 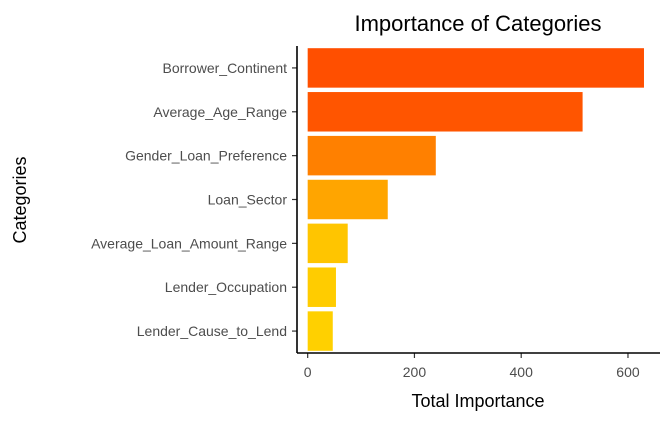 What do you see at coordinates (308, 372) in the screenshot?
I see `x-tick-label: 0` at bounding box center [308, 372].